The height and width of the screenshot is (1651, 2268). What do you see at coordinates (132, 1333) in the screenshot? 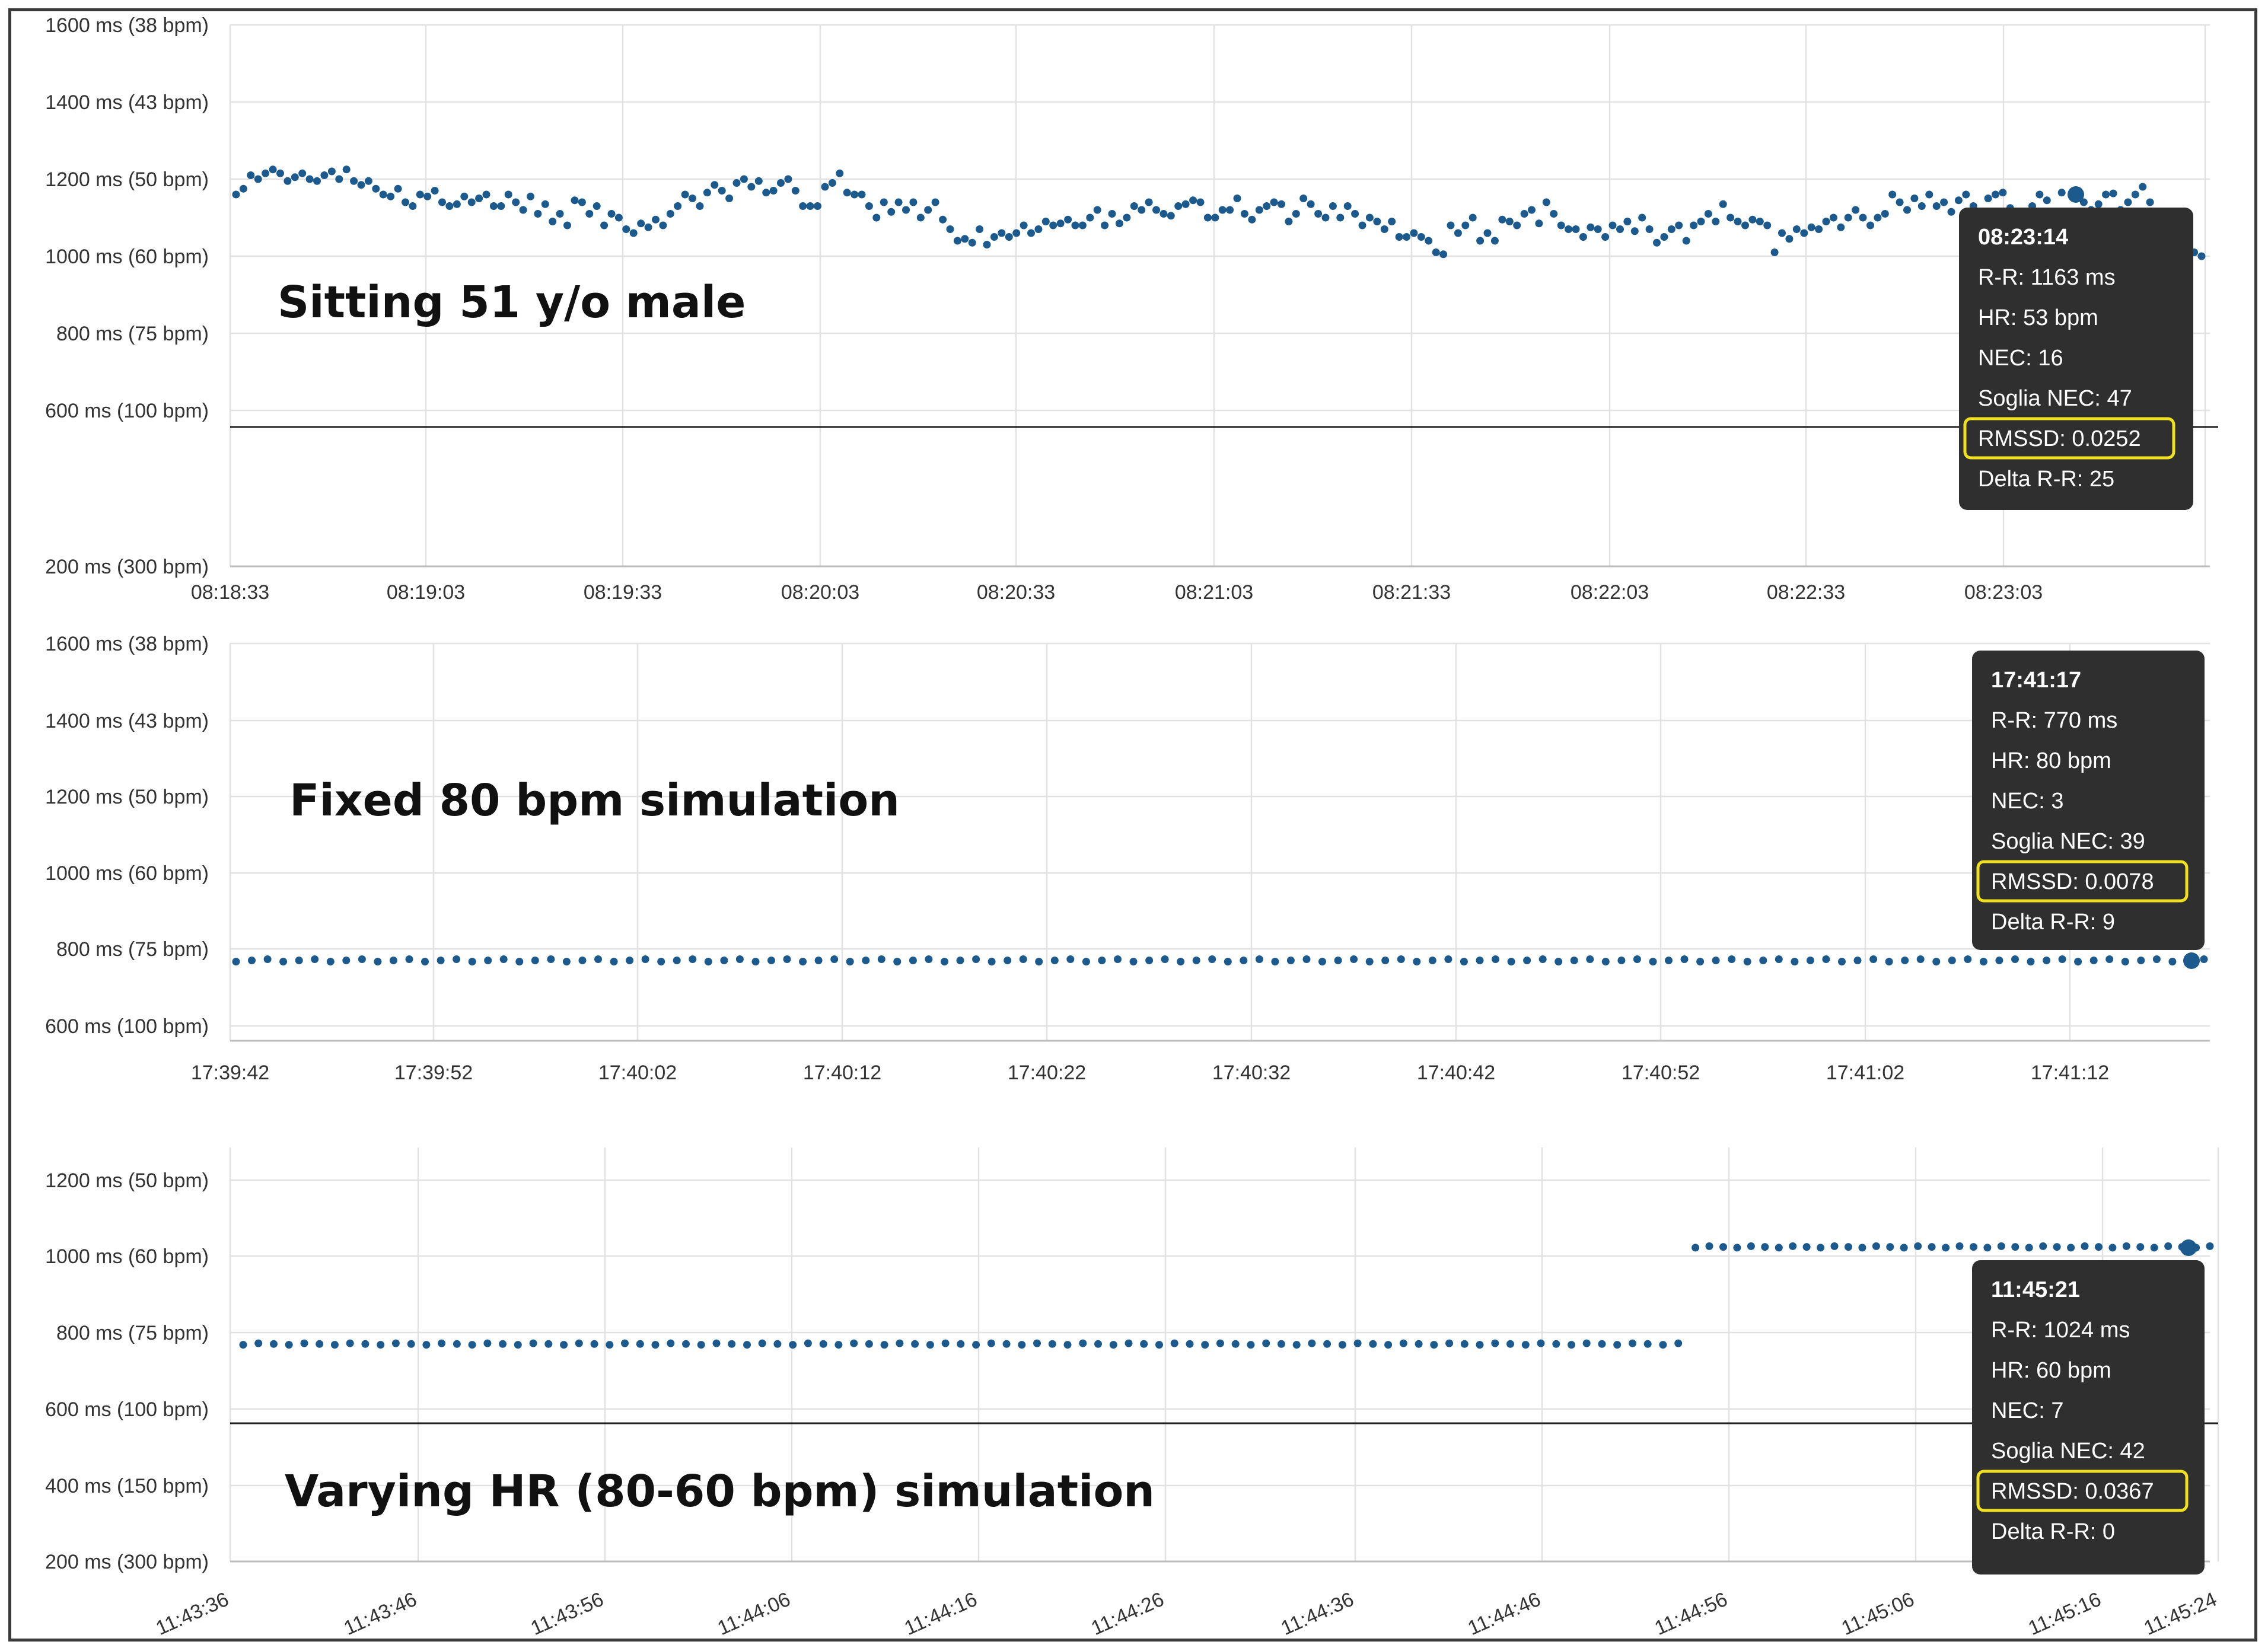
I see `y-tick-label: 800 ms (75 bpm)` at bounding box center [132, 1333].